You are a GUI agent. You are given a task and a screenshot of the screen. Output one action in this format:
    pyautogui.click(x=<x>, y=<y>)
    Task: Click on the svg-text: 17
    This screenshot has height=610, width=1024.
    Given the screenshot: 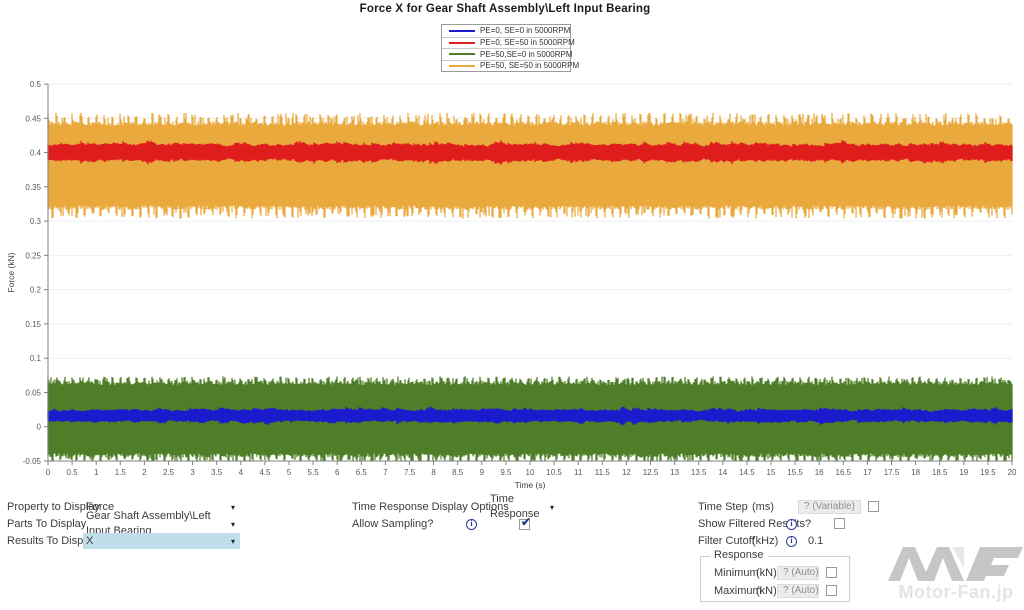 What is the action you would take?
    pyautogui.click(x=867, y=472)
    